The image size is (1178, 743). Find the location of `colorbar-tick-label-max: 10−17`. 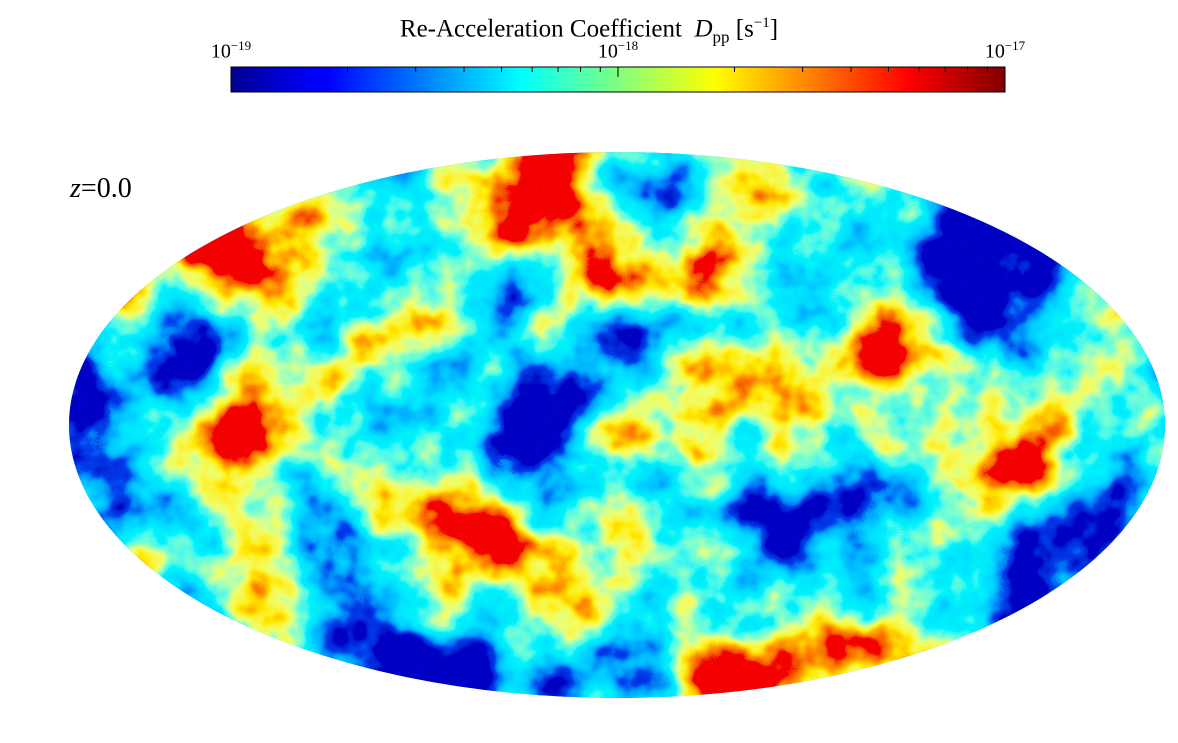

colorbar-tick-label-max: 10−17 is located at coordinates (1005, 49).